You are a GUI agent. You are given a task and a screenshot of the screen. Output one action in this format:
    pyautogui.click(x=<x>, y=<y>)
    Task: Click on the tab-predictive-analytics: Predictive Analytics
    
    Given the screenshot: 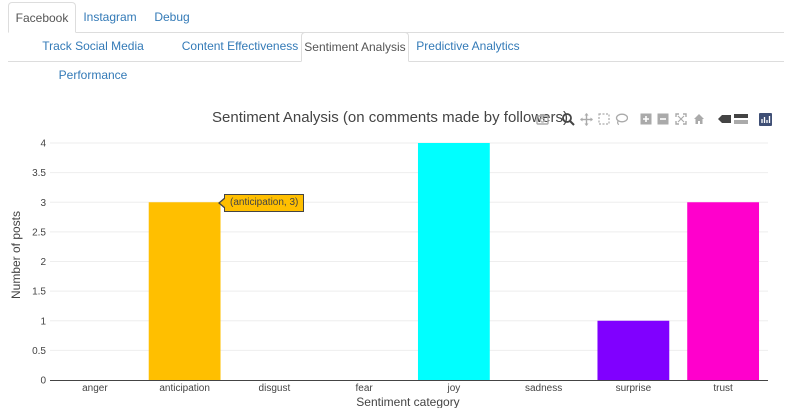 What is the action you would take?
    pyautogui.click(x=468, y=46)
    